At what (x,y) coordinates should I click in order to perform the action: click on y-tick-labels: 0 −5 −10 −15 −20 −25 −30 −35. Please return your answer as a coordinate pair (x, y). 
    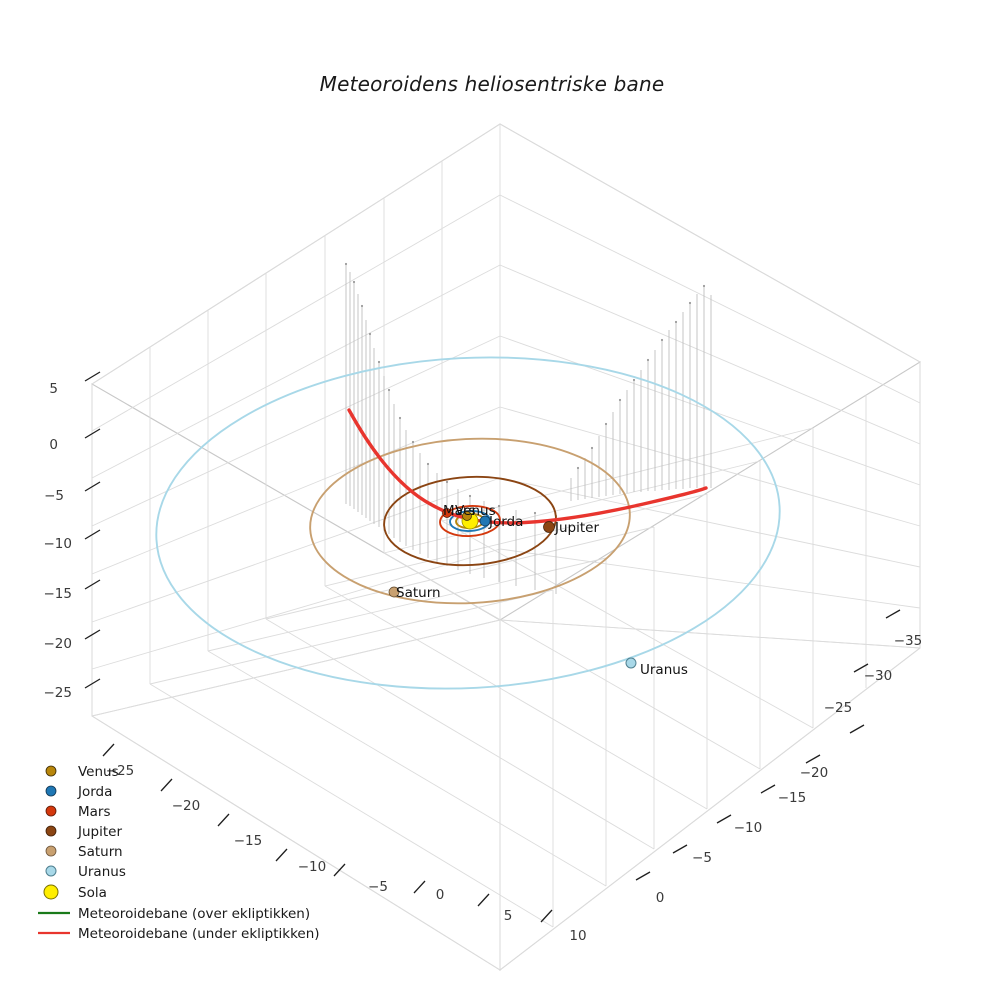
    Looking at the image, I should click on (789, 769).